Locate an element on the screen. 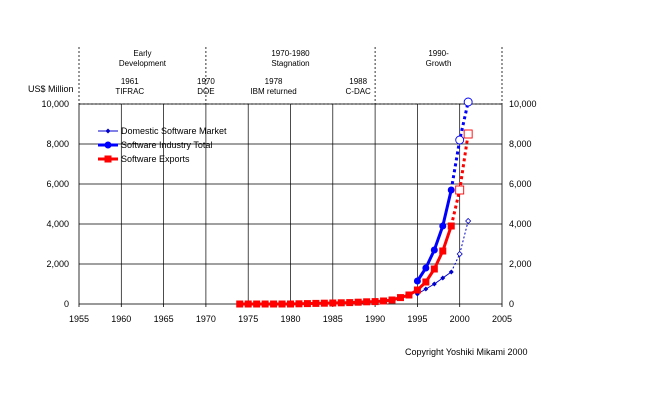  event-label: 1961 TIFRAC is located at coordinates (129, 86).